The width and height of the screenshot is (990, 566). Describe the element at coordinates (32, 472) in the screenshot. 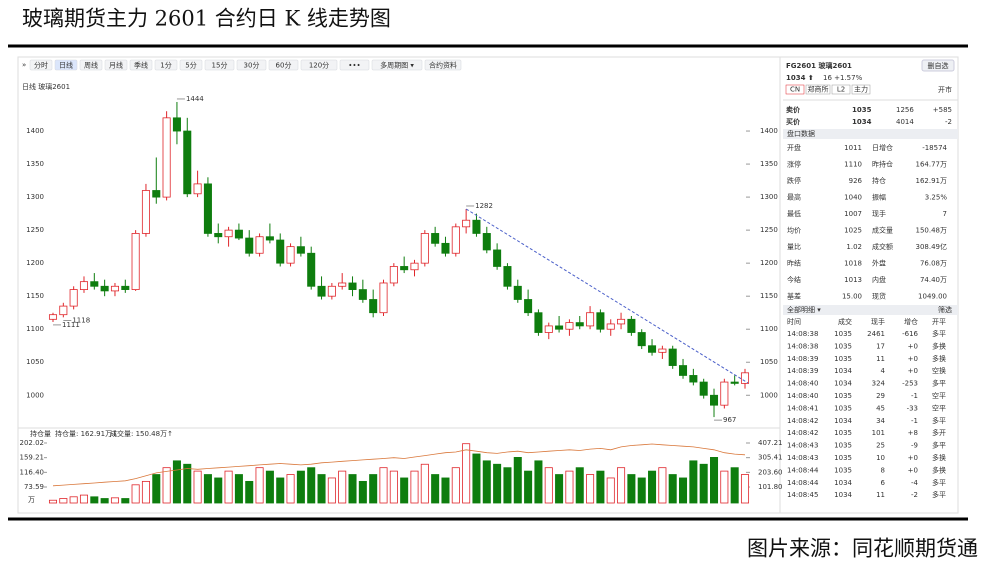

I see `y-tick-label: 116.40` at that location.